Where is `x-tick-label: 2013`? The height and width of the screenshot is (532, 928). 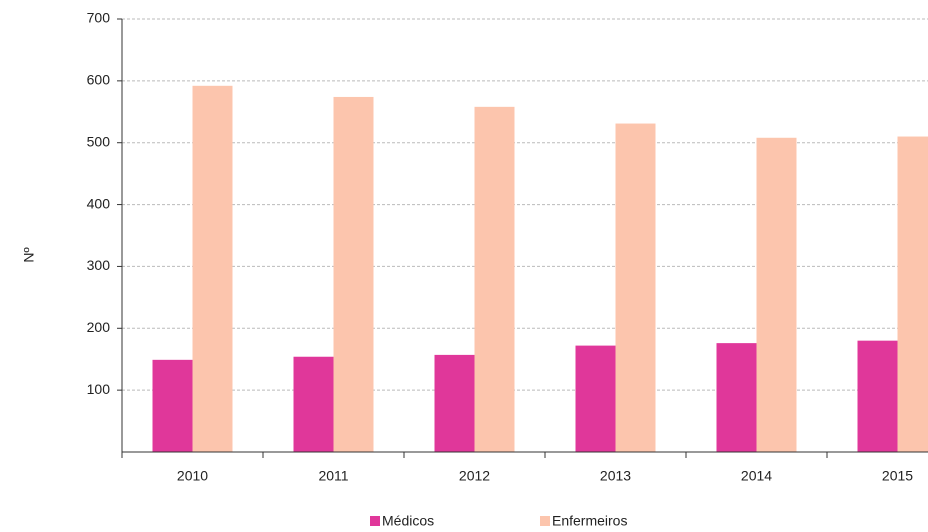
x-tick-label: 2013 is located at coordinates (615, 476).